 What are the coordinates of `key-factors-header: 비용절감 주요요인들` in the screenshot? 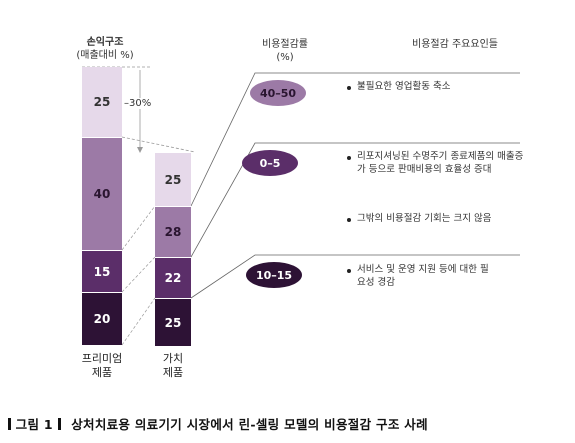 It's located at (455, 44).